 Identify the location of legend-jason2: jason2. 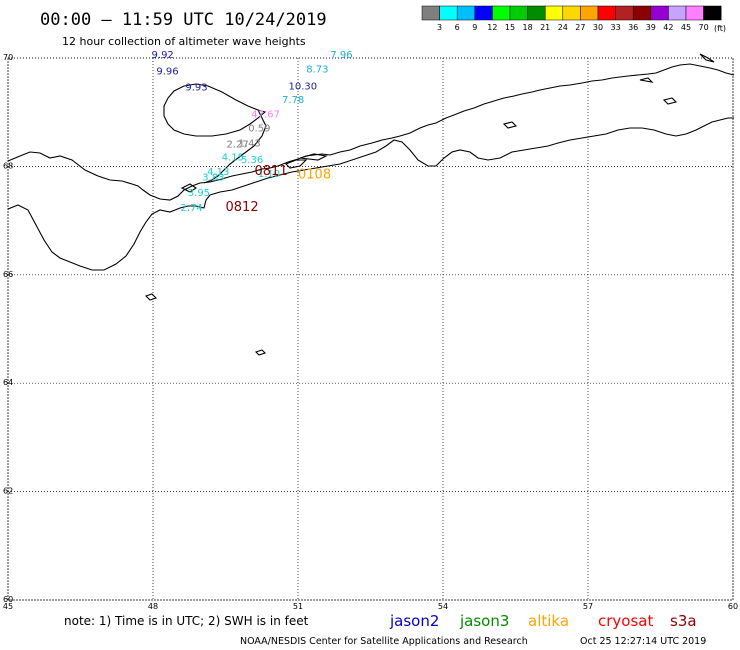
(414, 621).